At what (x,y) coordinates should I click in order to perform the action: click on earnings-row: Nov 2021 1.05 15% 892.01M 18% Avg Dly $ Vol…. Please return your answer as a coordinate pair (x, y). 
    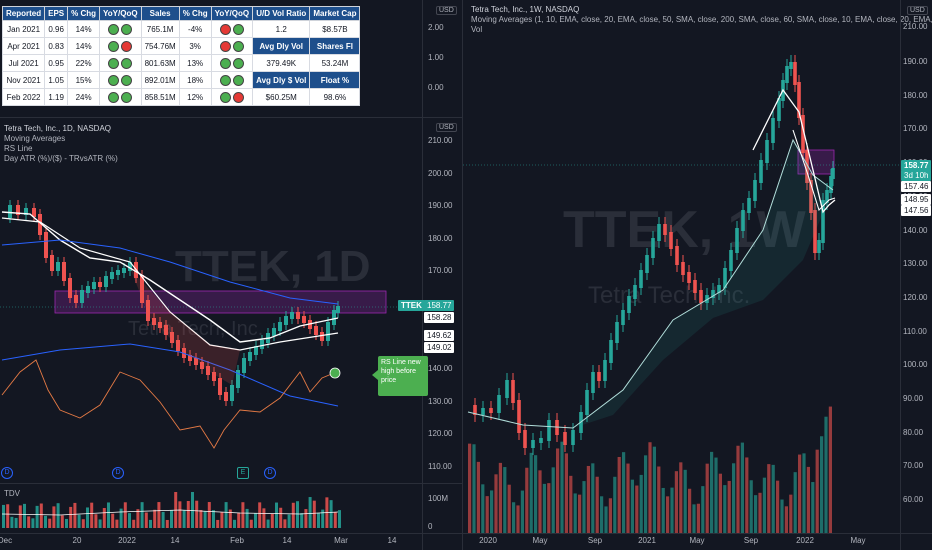
    Looking at the image, I should click on (181, 80).